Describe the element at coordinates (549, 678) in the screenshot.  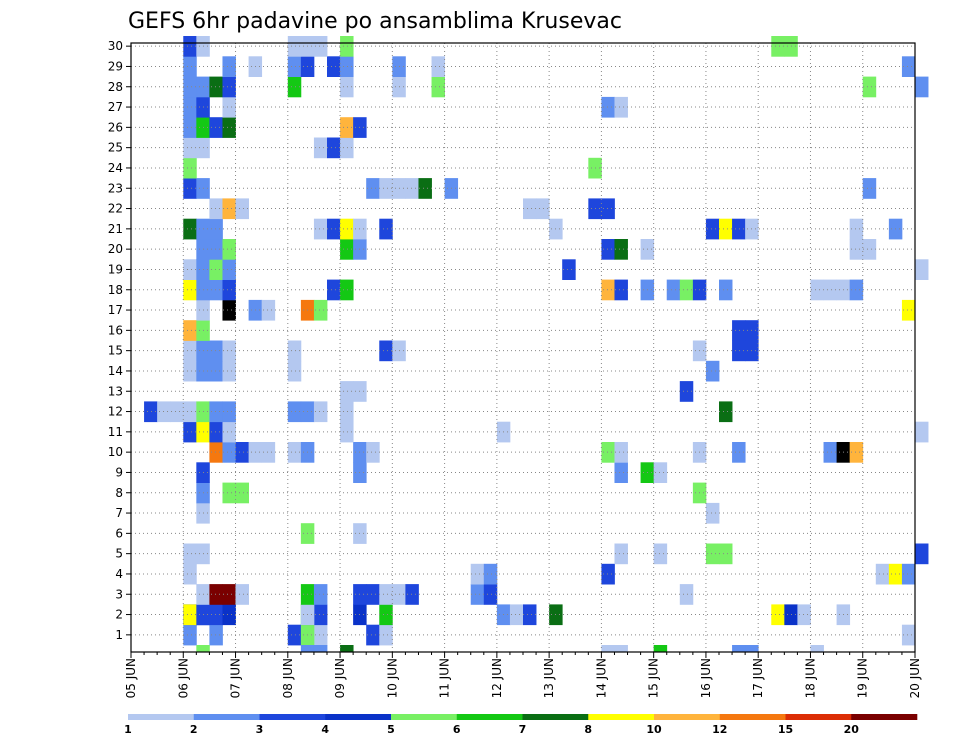
I see `x-tick-label: 13 JUN` at that location.